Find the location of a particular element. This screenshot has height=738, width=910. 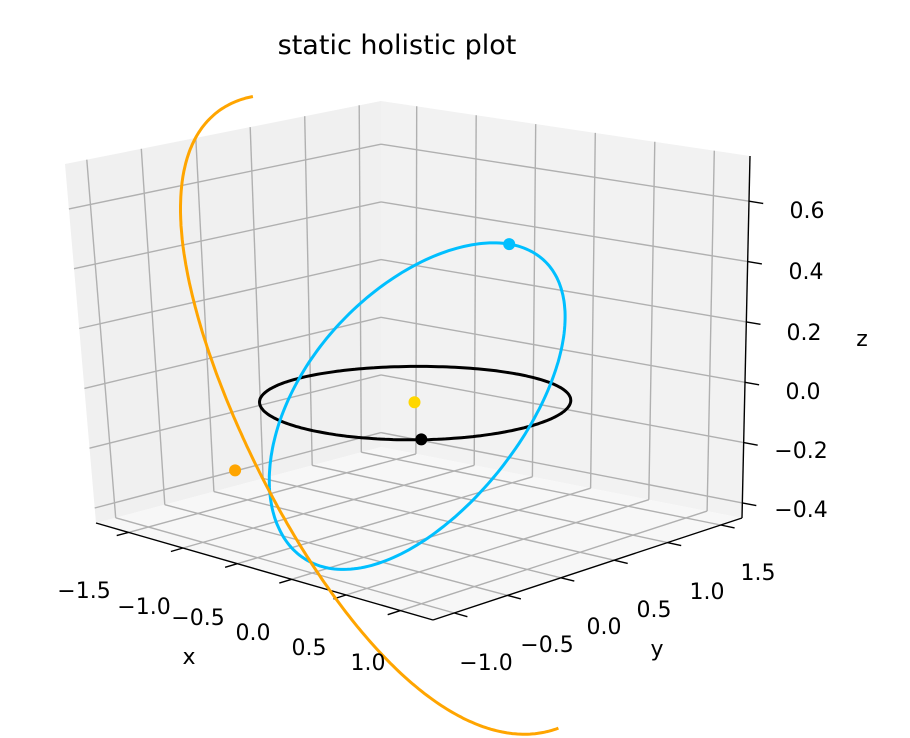

x-tick-label: 0.5 is located at coordinates (309, 648).